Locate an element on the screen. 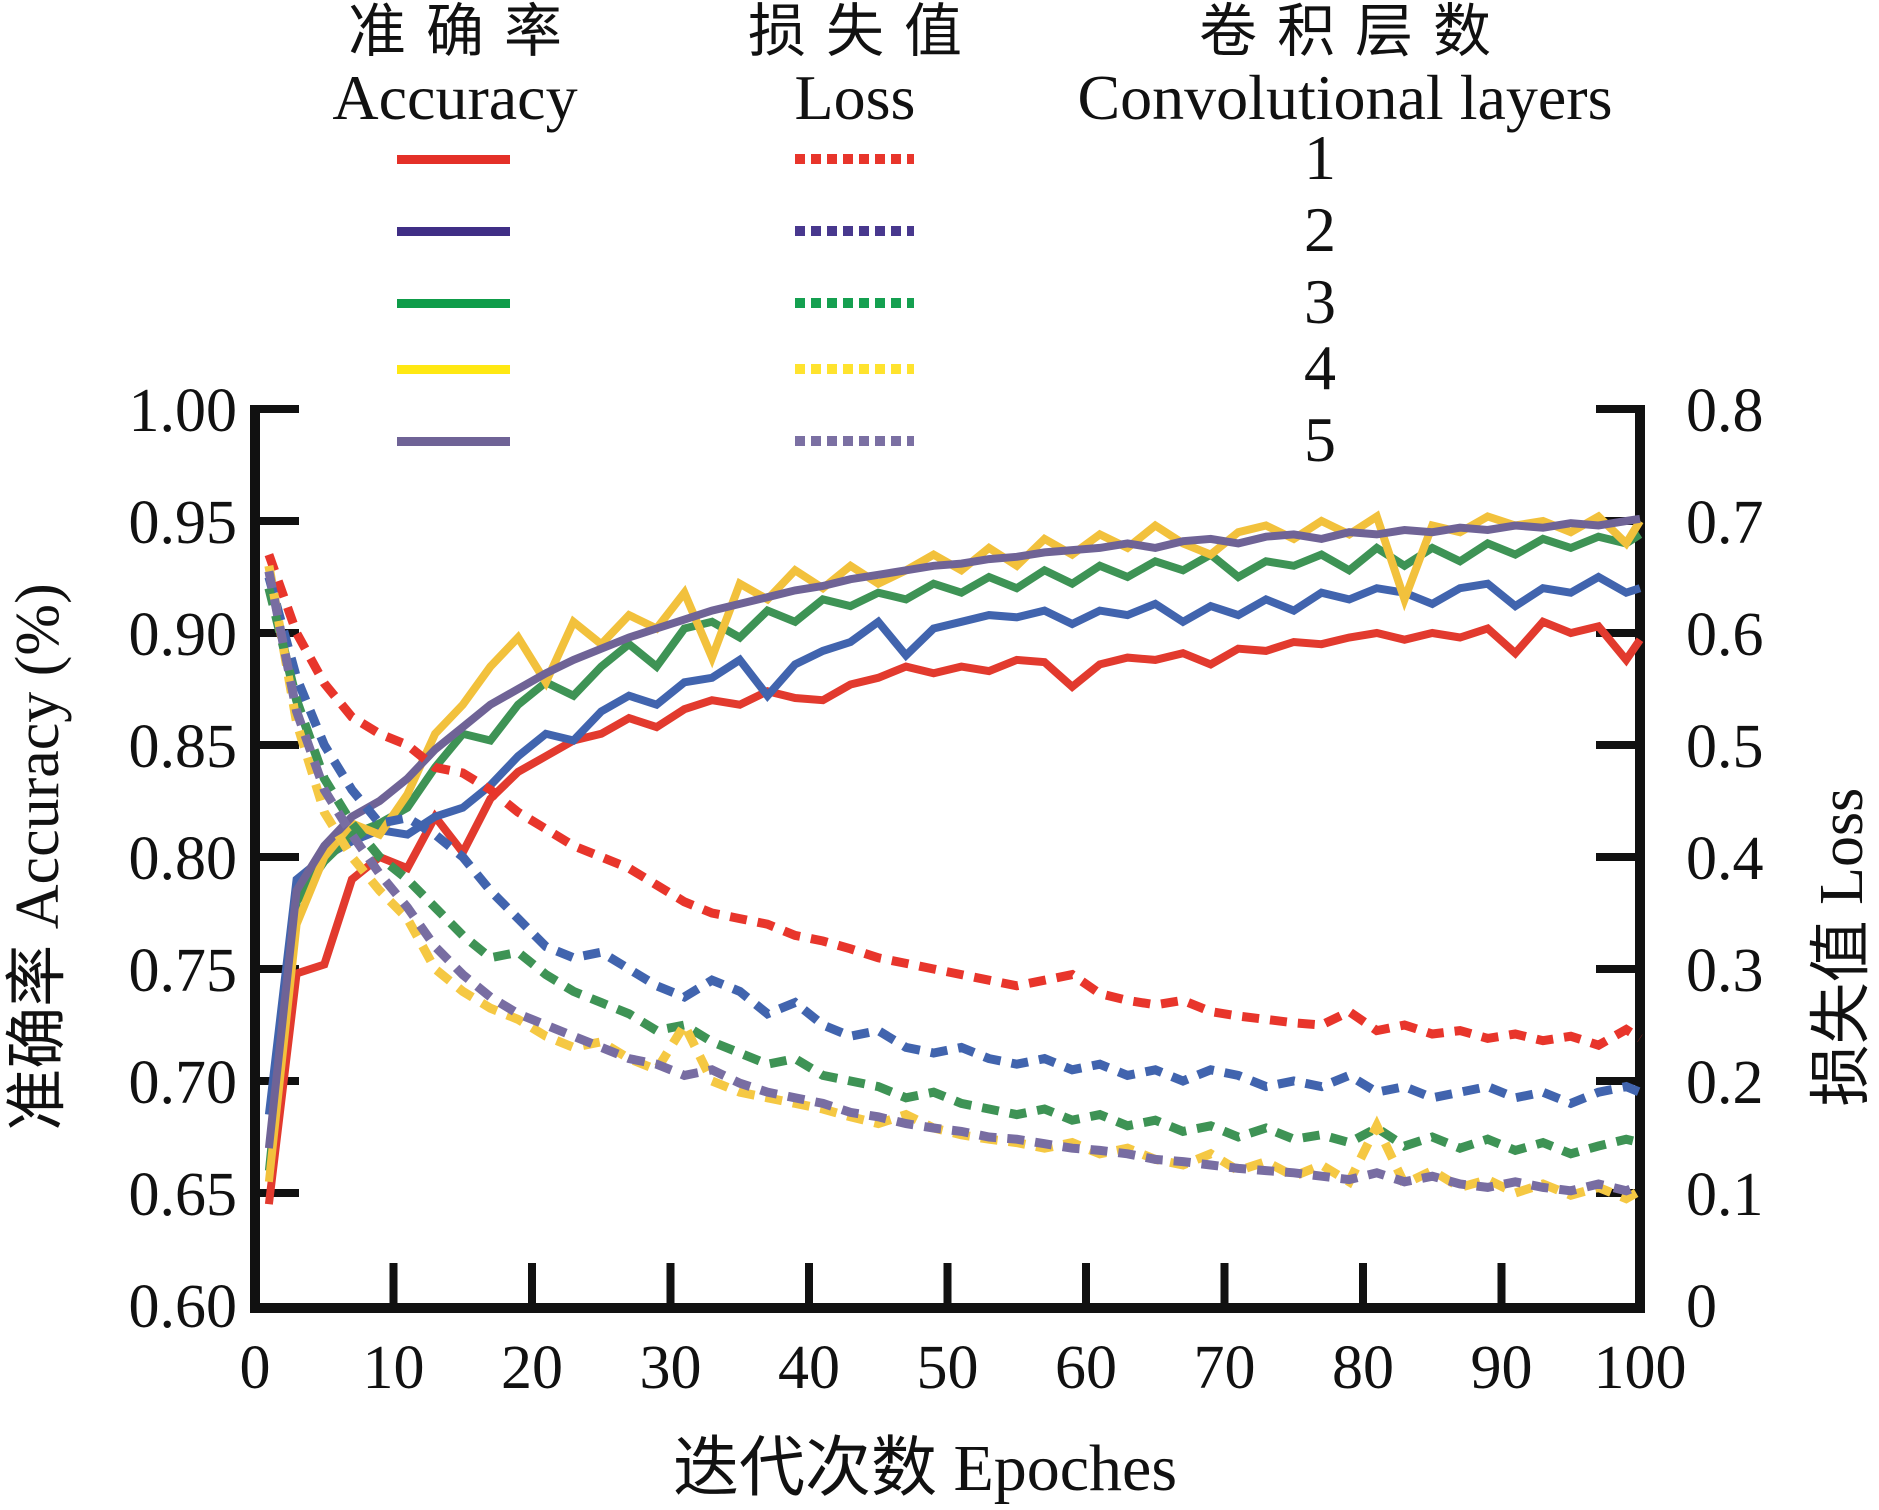 This screenshot has height=1510, width=1879. legend-header-loss-en: Loss is located at coordinates (855, 97).